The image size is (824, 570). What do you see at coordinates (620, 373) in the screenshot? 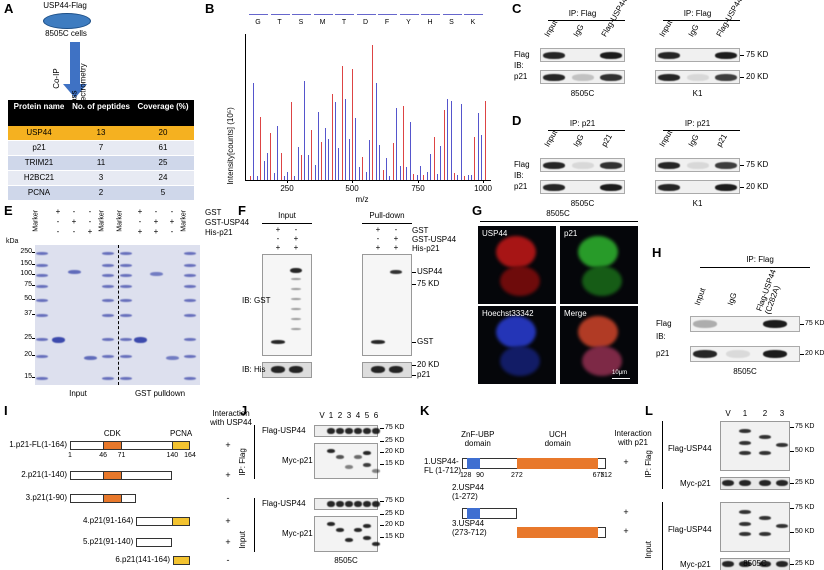
I see `label: 10μm` at bounding box center [620, 373].